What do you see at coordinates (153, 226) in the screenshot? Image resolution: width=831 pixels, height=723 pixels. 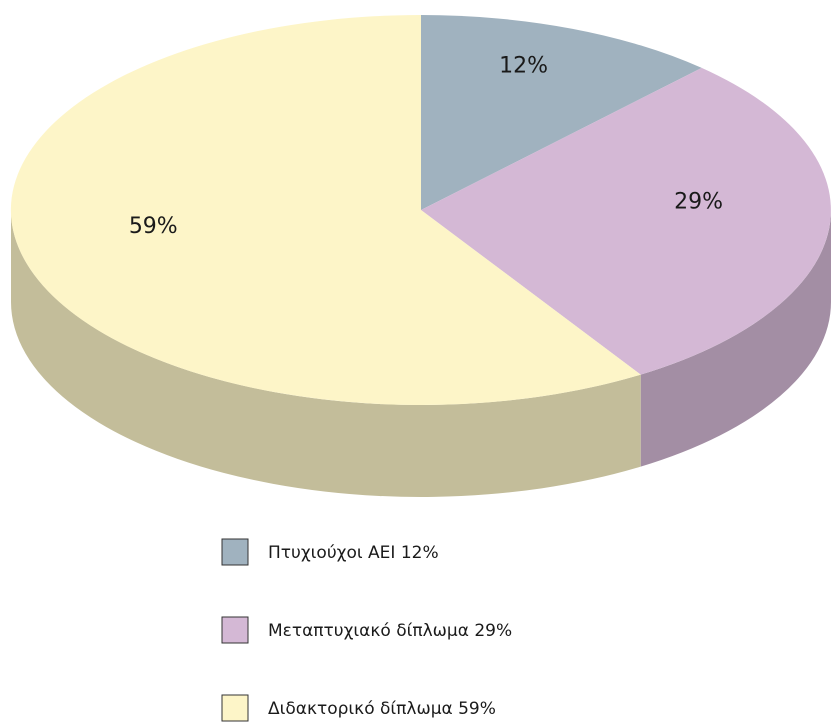 I see `value-label: 59%` at bounding box center [153, 226].